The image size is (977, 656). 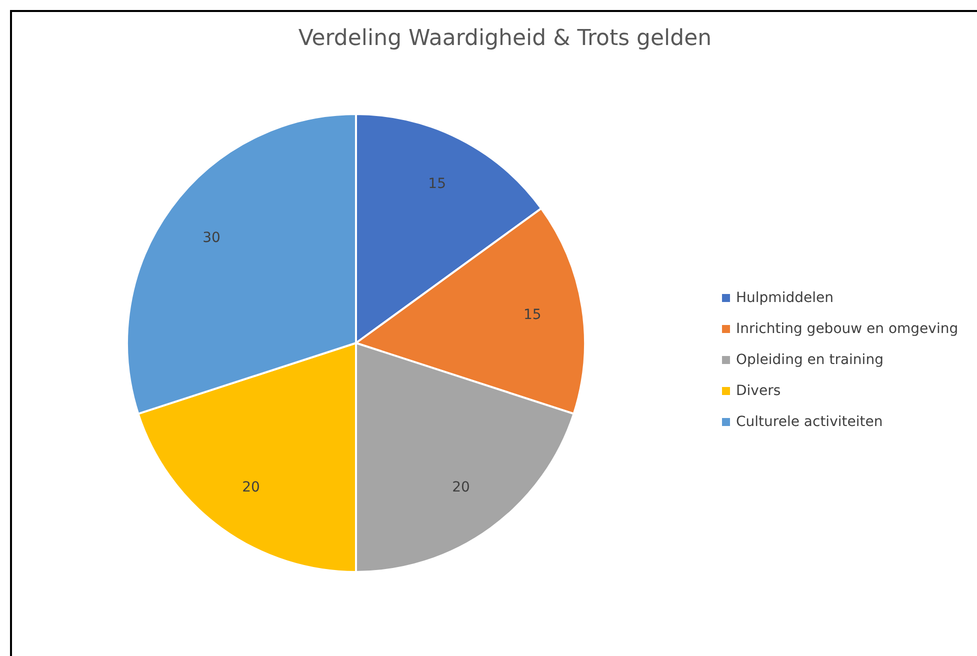 What do you see at coordinates (758, 390) in the screenshot?
I see `legend-label: Divers` at bounding box center [758, 390].